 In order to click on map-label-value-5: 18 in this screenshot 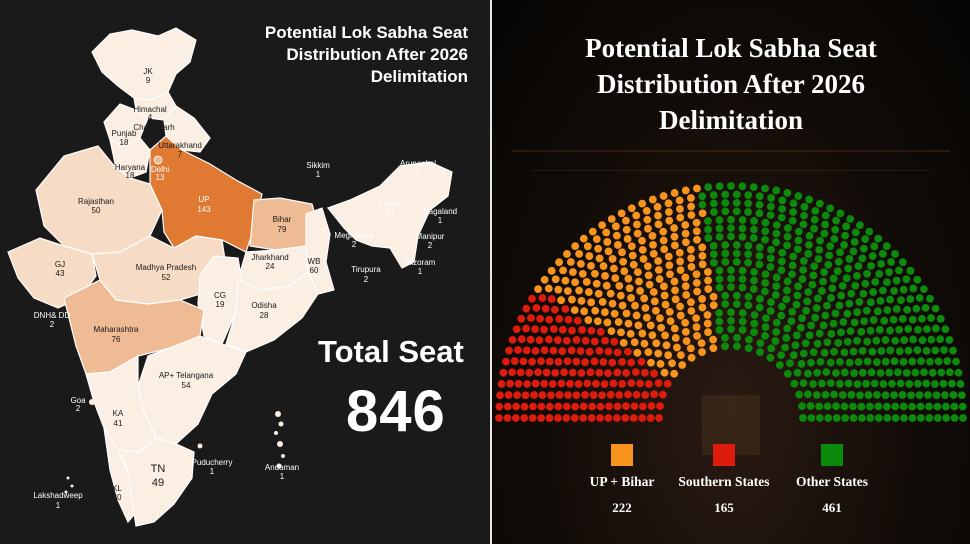, I will do `click(130, 175)`.